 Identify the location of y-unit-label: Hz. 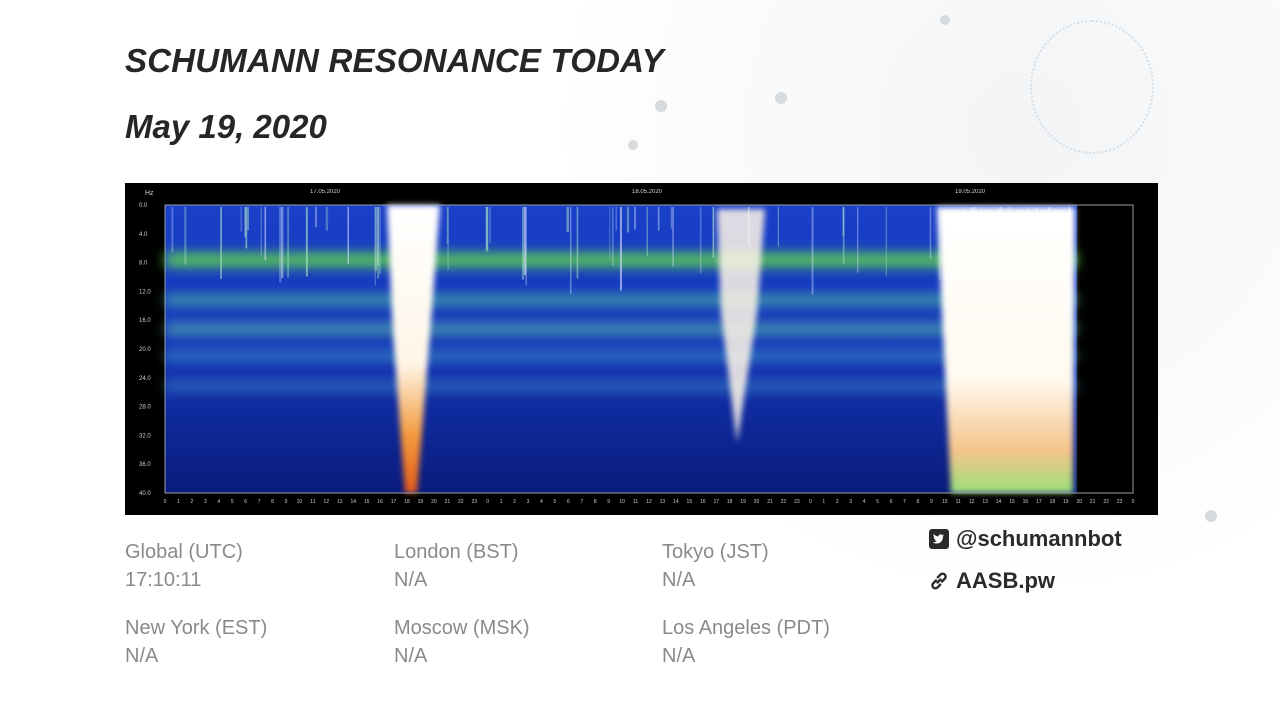
(149, 193).